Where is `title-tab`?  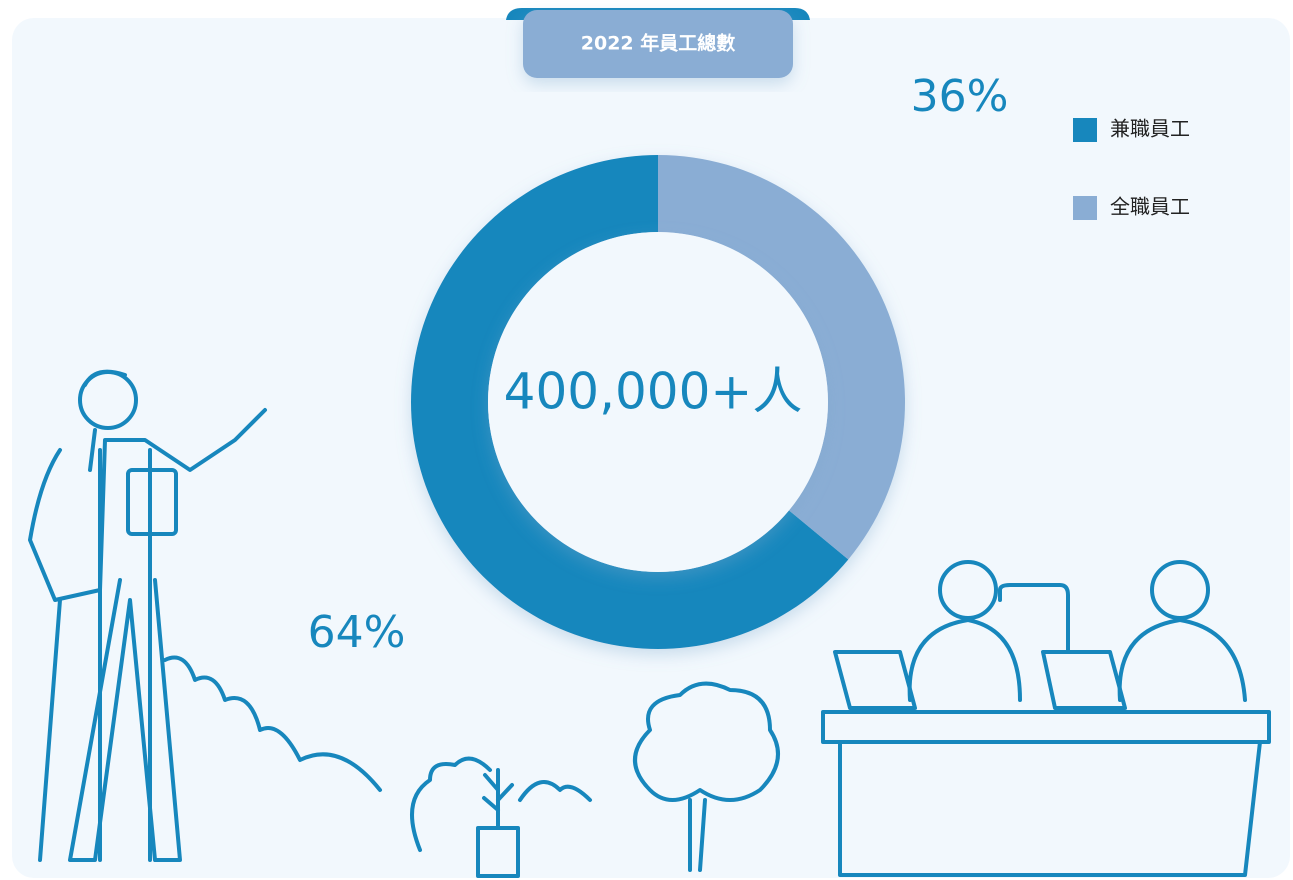 title-tab is located at coordinates (658, 44).